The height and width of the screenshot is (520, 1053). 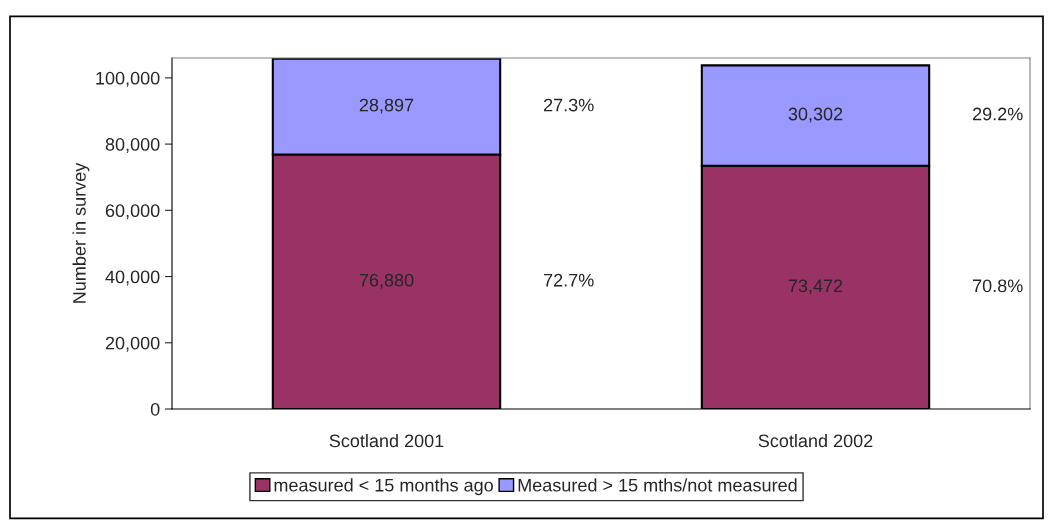 I want to click on annotation: 29.2%, so click(x=997, y=114).